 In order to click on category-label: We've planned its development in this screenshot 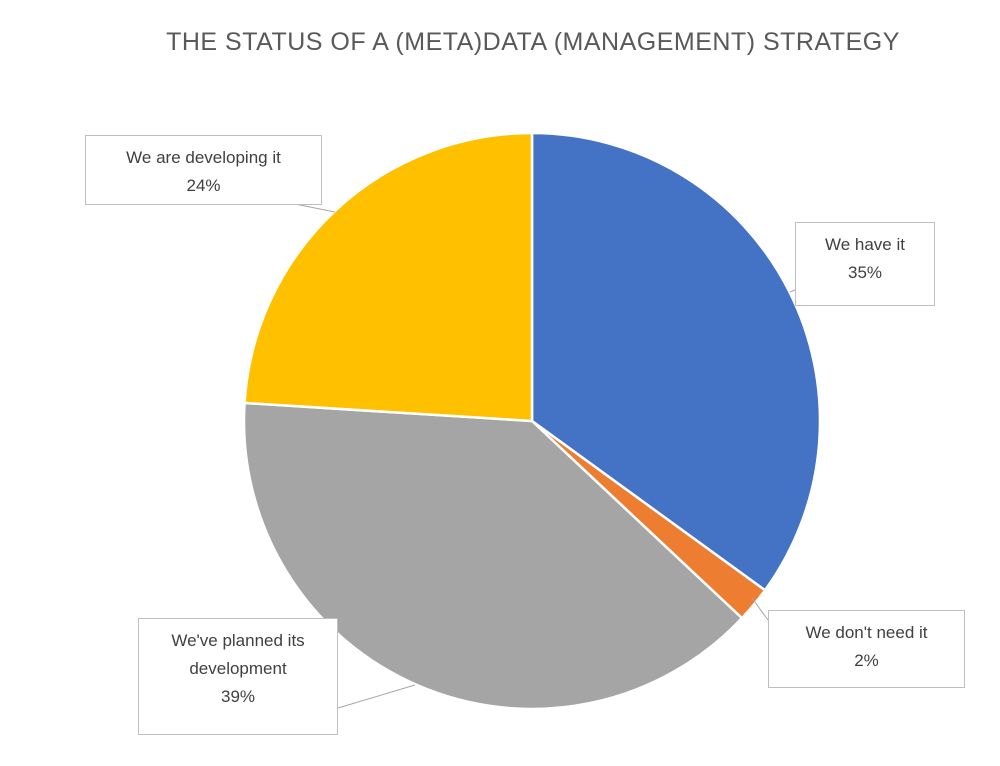, I will do `click(238, 654)`.